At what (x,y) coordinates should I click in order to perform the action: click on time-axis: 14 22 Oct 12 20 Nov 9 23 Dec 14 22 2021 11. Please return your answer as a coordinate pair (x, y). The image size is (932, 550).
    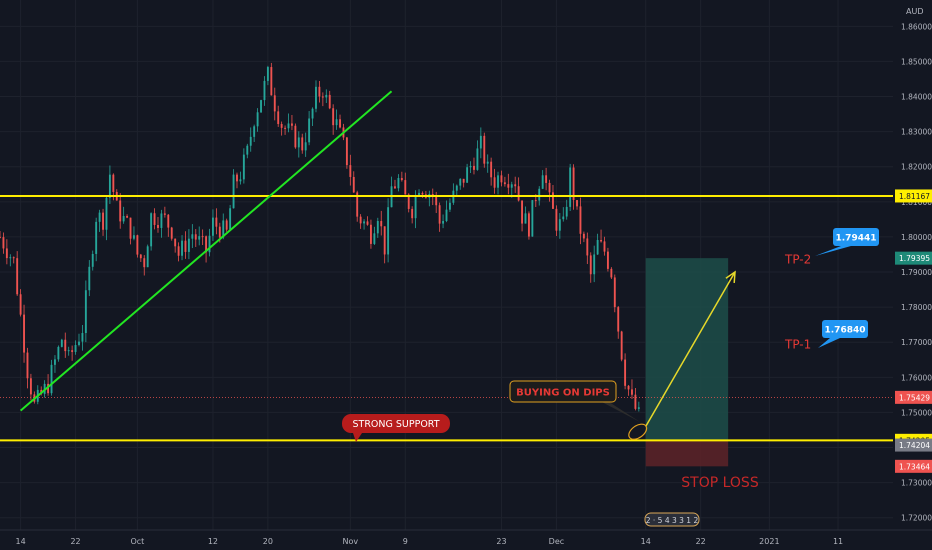
    Looking at the image, I should click on (466, 537).